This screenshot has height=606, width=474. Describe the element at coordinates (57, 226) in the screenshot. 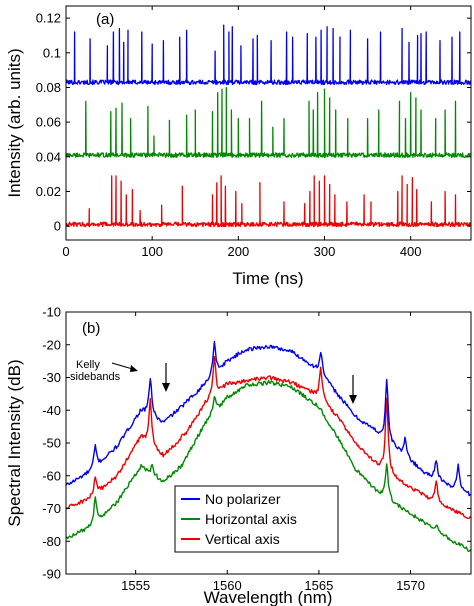

I see `panel-a-y-tick-label: 0` at that location.